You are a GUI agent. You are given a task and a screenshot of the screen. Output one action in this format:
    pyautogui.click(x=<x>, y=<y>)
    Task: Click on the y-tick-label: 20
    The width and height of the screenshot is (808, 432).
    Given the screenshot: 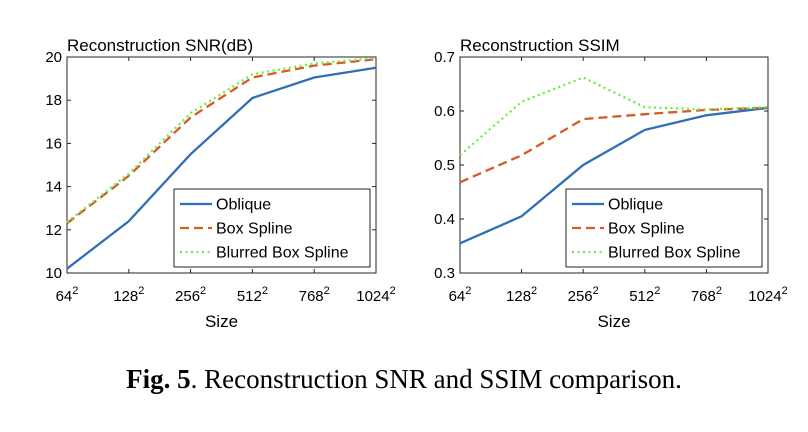 What is the action you would take?
    pyautogui.click(x=53, y=57)
    